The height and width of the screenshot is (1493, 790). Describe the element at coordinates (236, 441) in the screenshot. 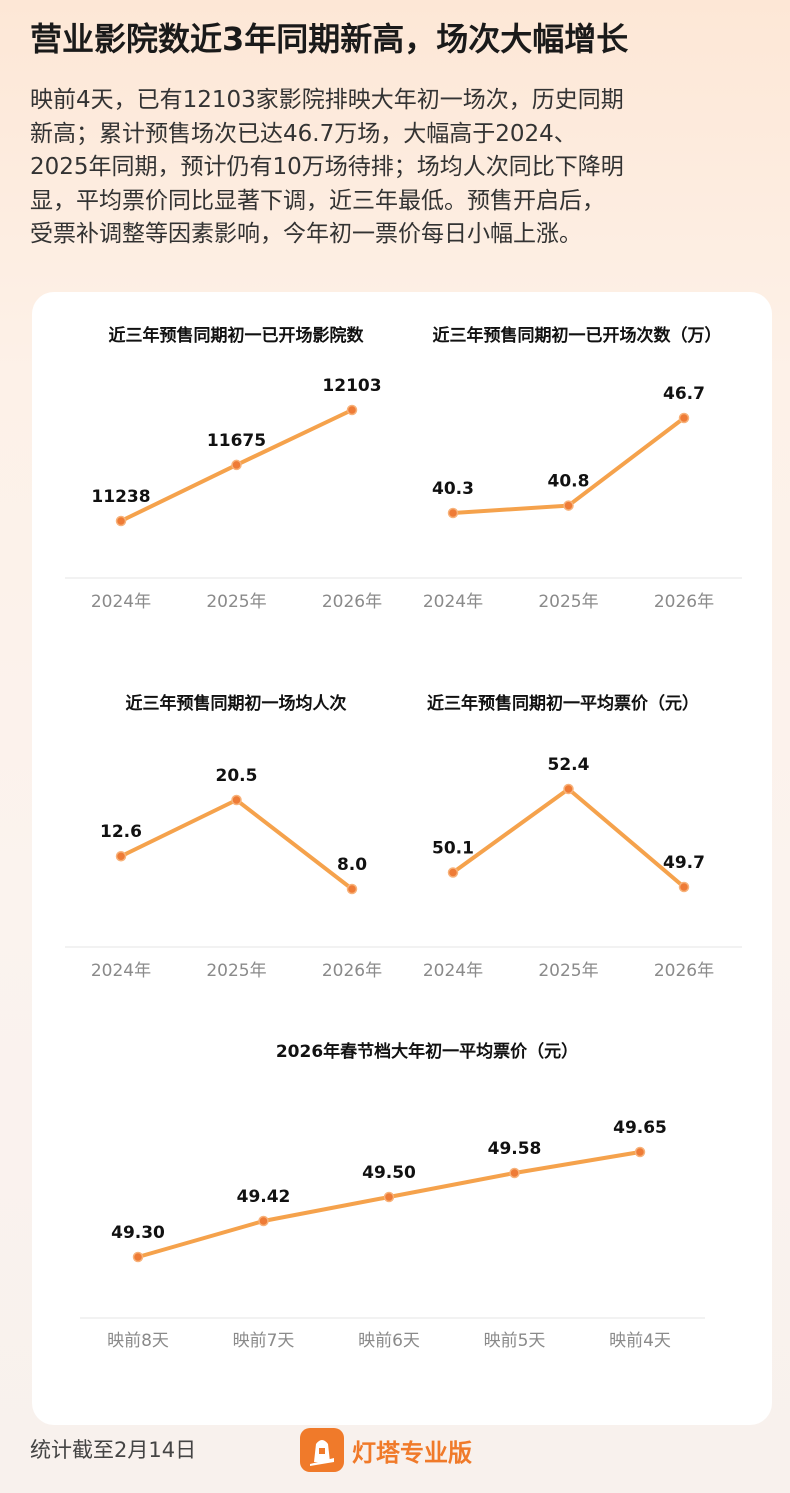

I see `value-label: 11675` at that location.